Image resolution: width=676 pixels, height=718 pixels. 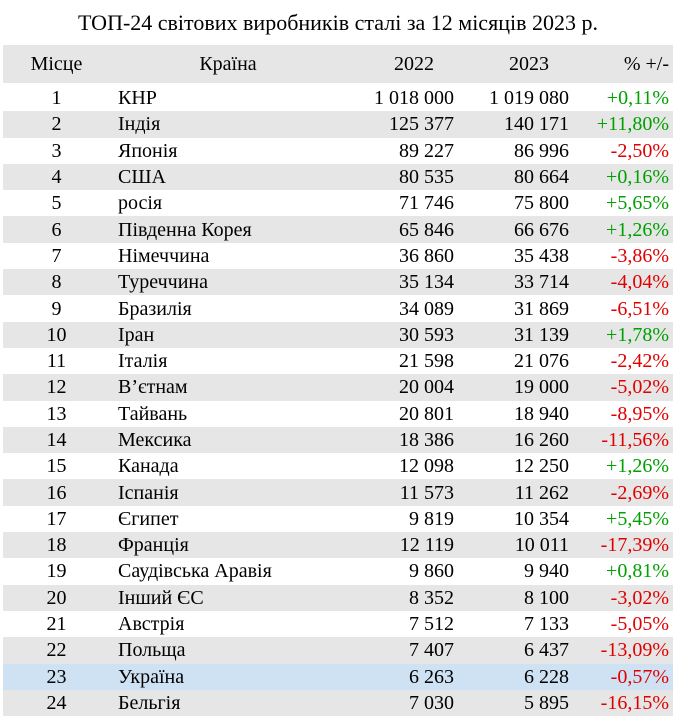 What do you see at coordinates (56, 334) in the screenshot?
I see `cell-rank: 10` at bounding box center [56, 334].